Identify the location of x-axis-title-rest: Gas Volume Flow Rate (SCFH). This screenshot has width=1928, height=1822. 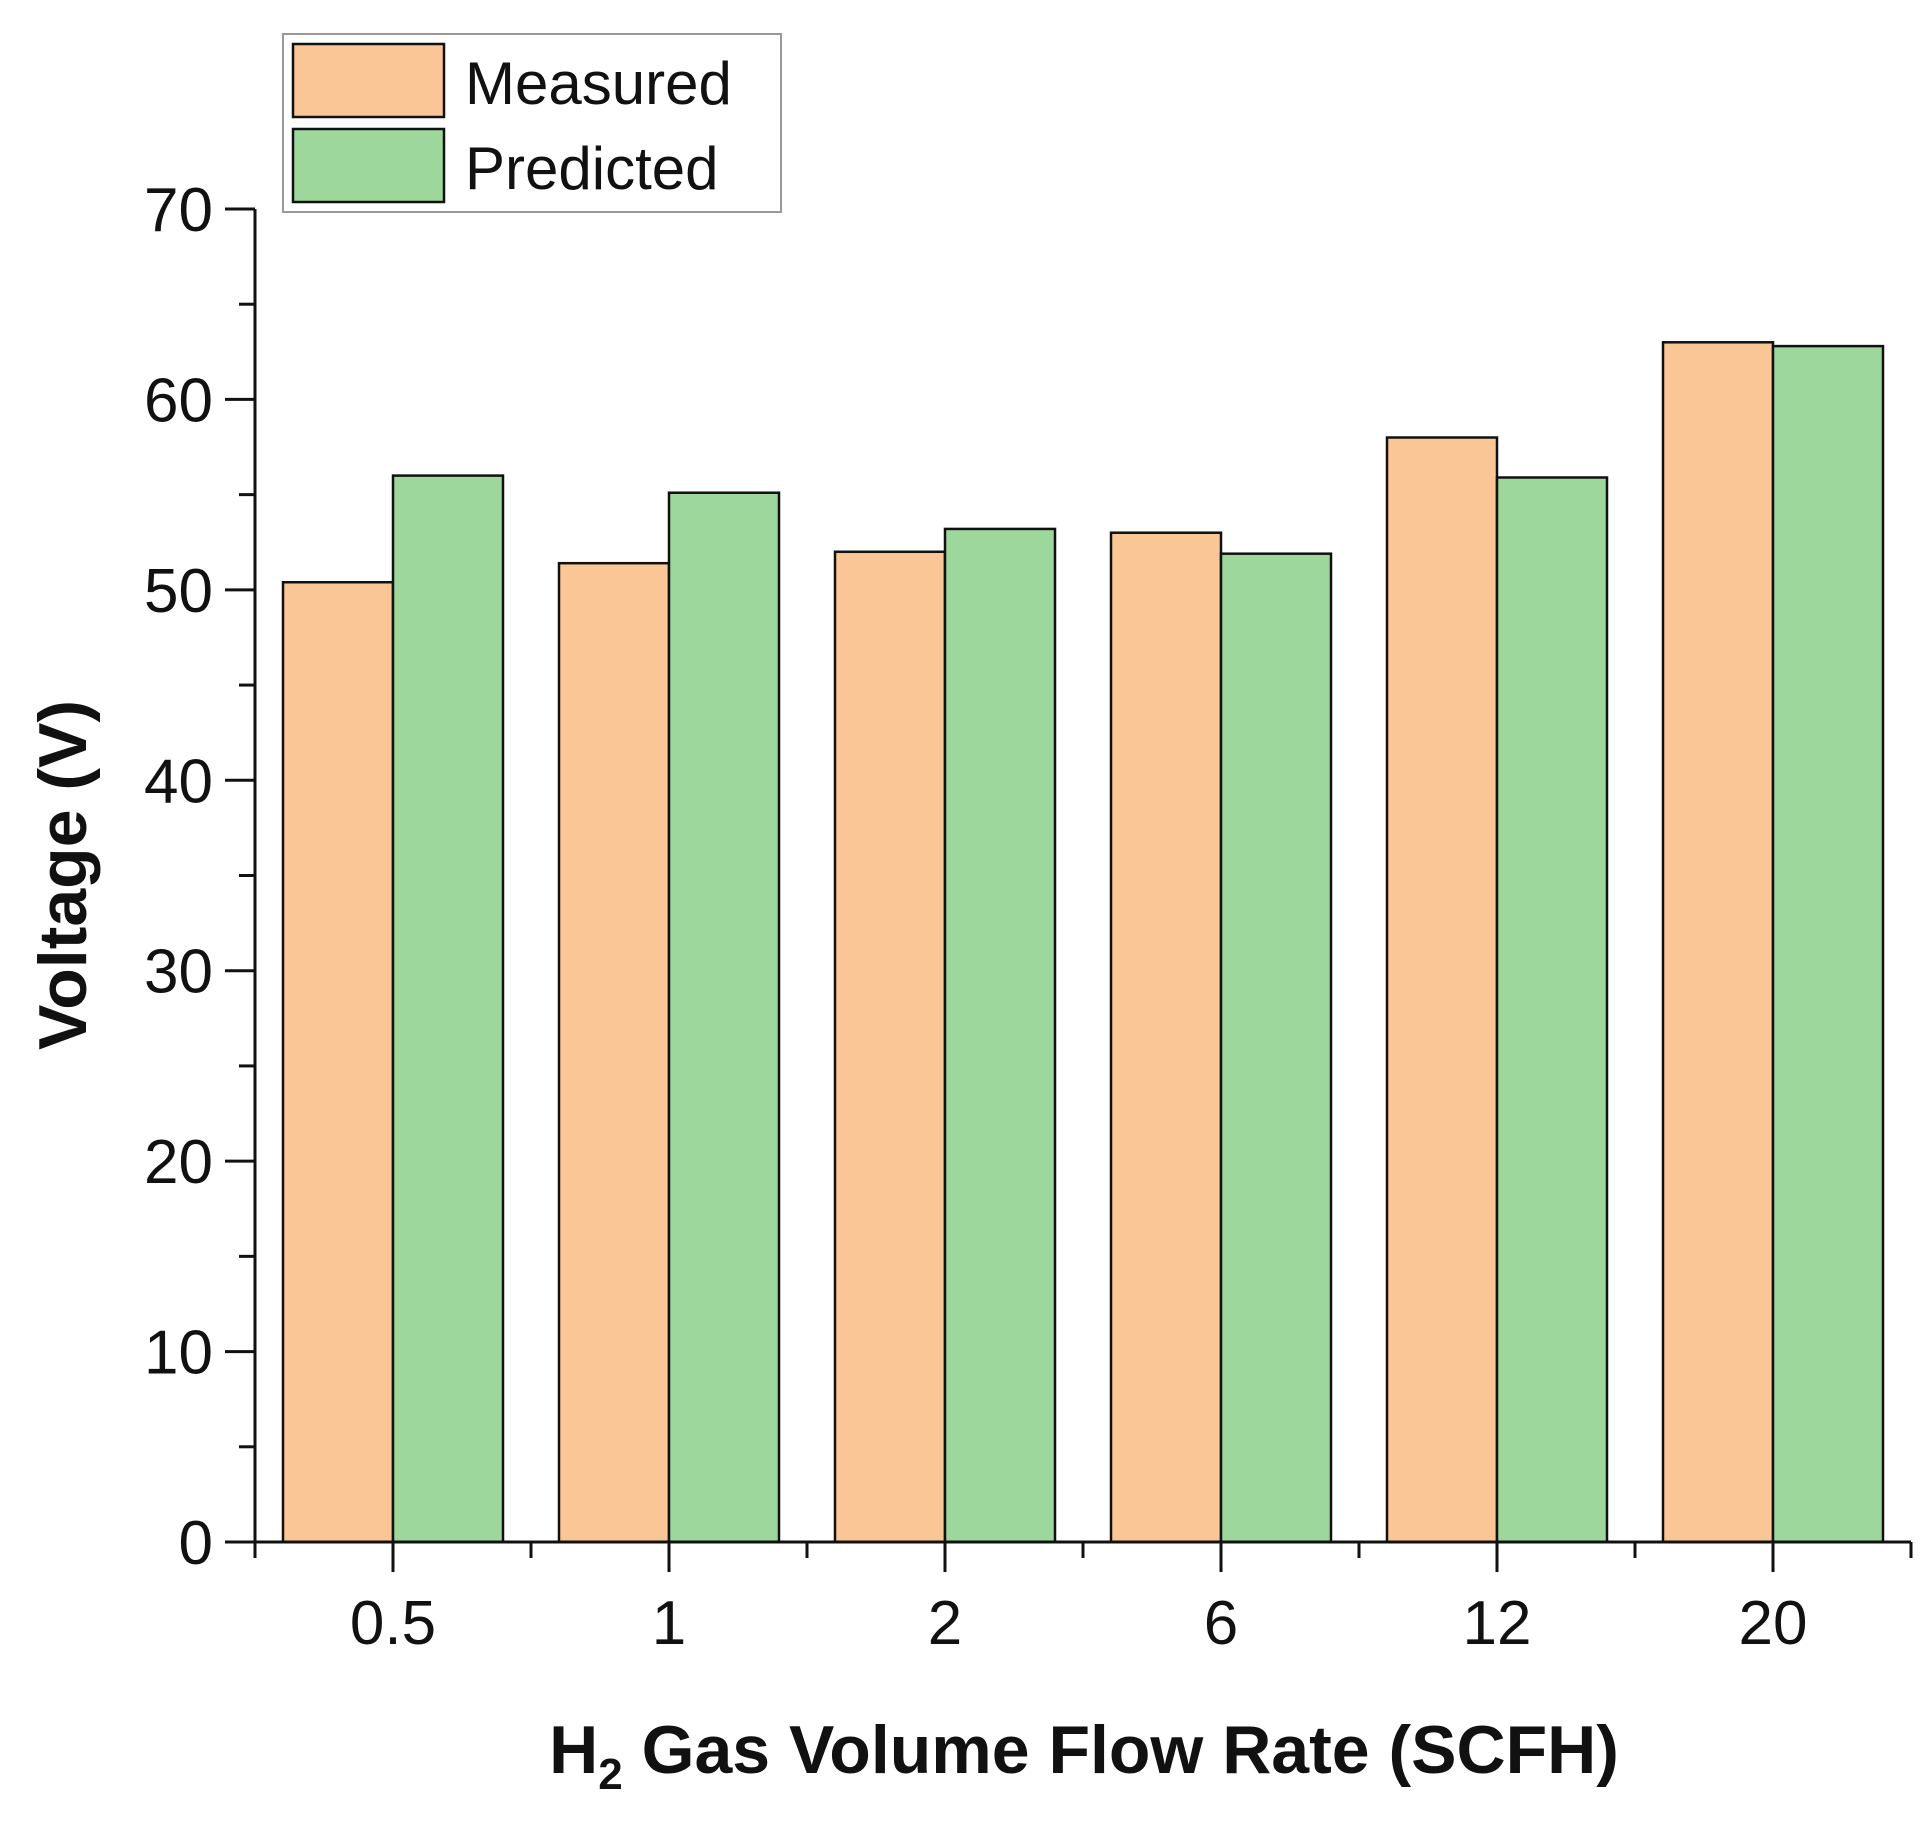
(1121, 1750).